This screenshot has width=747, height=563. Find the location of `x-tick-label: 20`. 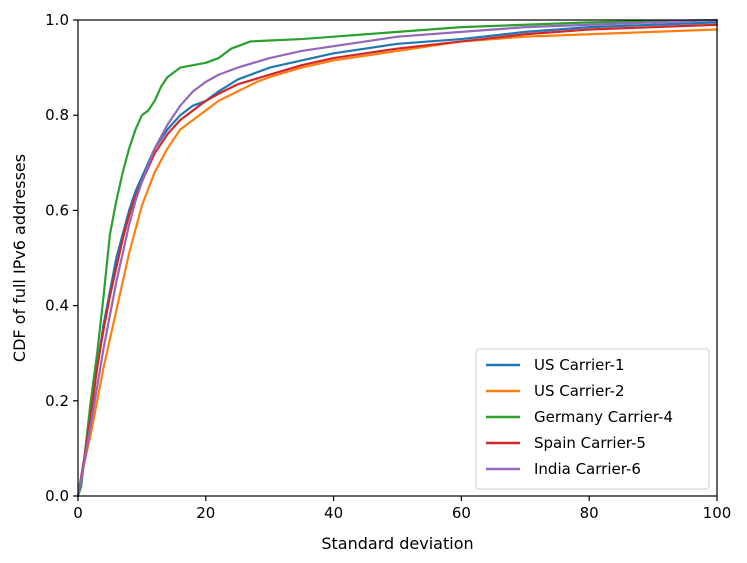

x-tick-label: 20 is located at coordinates (205, 513).